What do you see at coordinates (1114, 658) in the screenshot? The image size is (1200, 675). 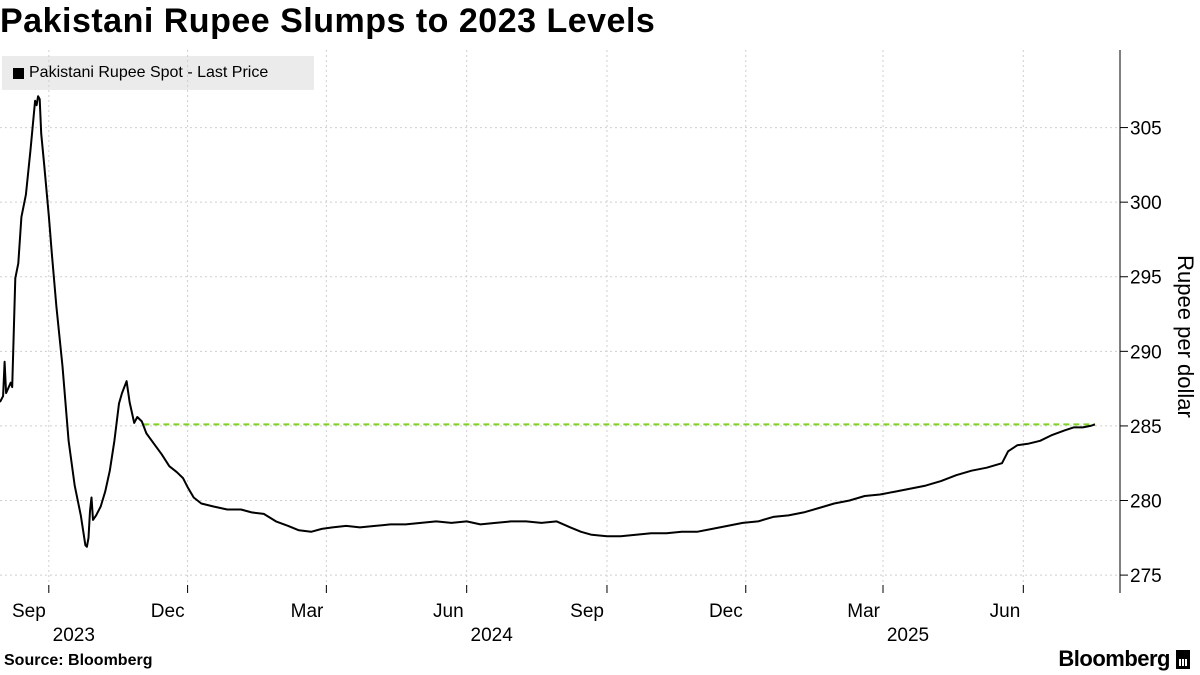 I see `brand-name: Bloomberg` at bounding box center [1114, 658].